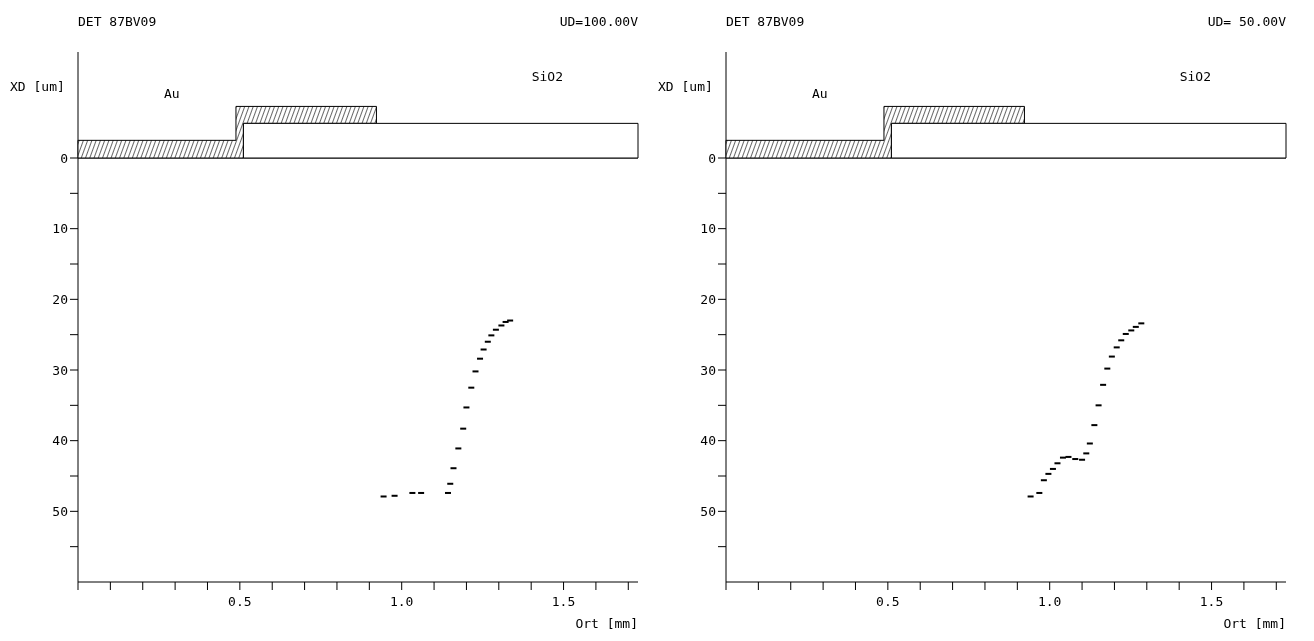 The width and height of the screenshot is (1314, 641). Describe the element at coordinates (1246, 21) in the screenshot. I see `chart-subtitle: UD= 50.00V` at that location.